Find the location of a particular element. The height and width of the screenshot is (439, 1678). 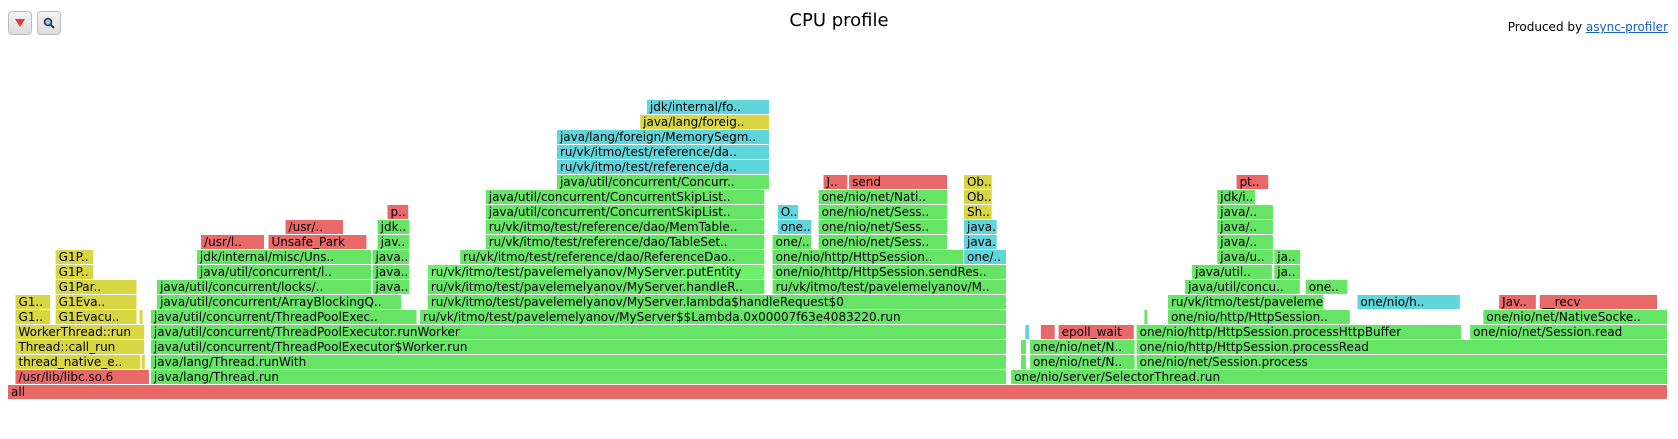

frame: one/nio/http/HttpSession.sendRes.. is located at coordinates (889, 272).